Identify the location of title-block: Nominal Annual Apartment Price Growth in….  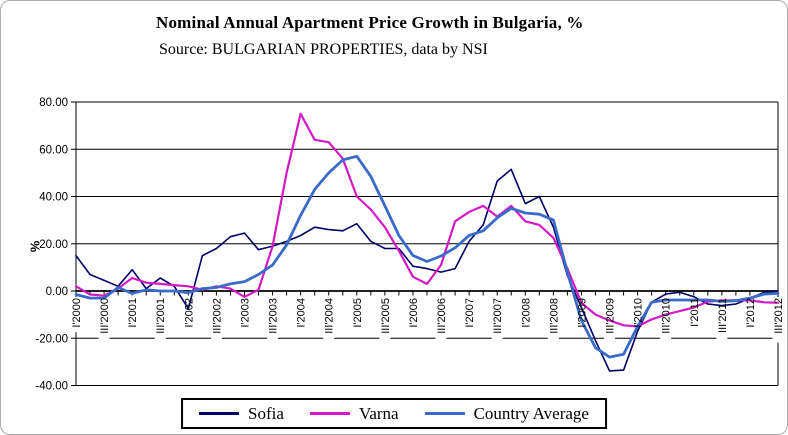
(370, 36).